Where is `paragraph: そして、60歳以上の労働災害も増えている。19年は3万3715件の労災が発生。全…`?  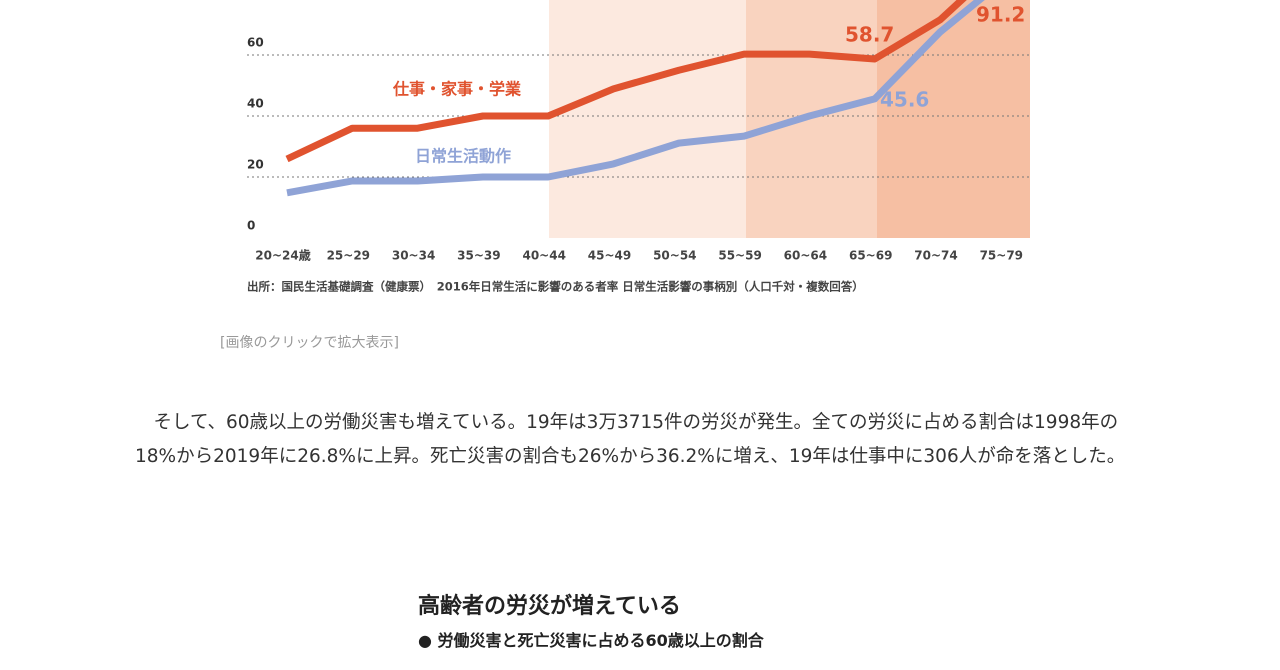
paragraph: そして、60歳以上の労働災害も増えている。19年は3万3715件の労災が発生。全… is located at coordinates (630, 439).